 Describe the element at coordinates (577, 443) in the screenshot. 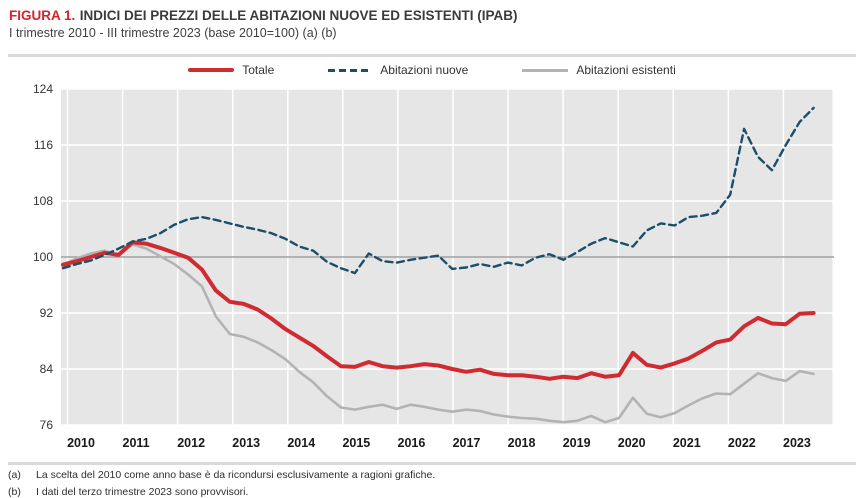

I see `x-year-label: 2019` at that location.